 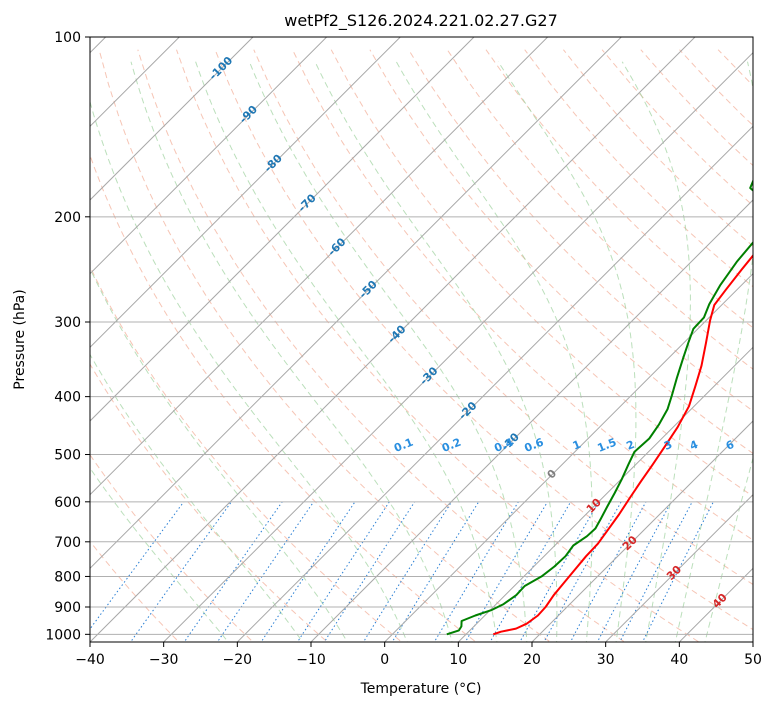 I want to click on y-tick-label: 300, so click(x=67, y=323).